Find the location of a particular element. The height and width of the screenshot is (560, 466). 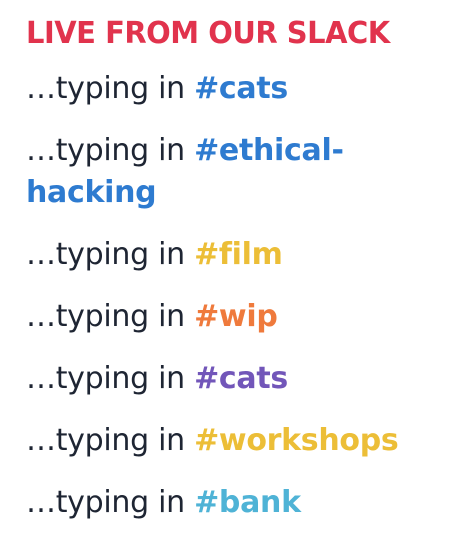

feed-item: …typing in #workshops is located at coordinates (241, 441).